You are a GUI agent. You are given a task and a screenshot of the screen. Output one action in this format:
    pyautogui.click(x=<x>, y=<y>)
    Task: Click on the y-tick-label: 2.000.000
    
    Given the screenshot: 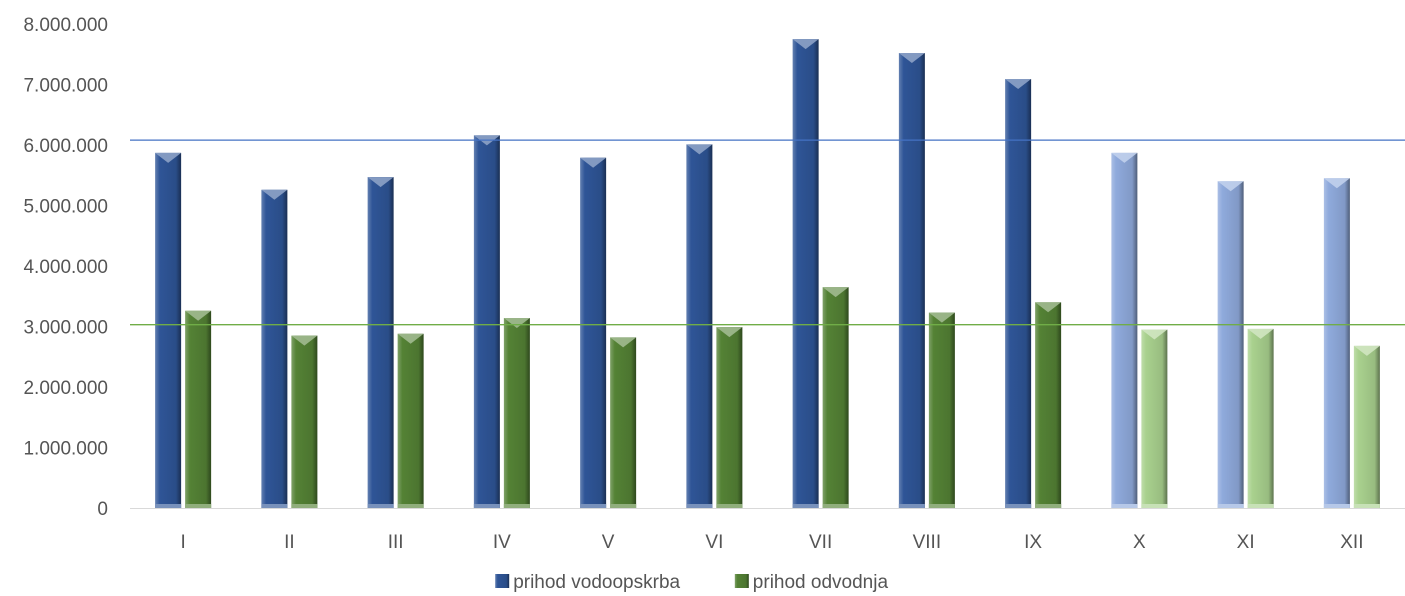 What is the action you would take?
    pyautogui.click(x=65, y=388)
    